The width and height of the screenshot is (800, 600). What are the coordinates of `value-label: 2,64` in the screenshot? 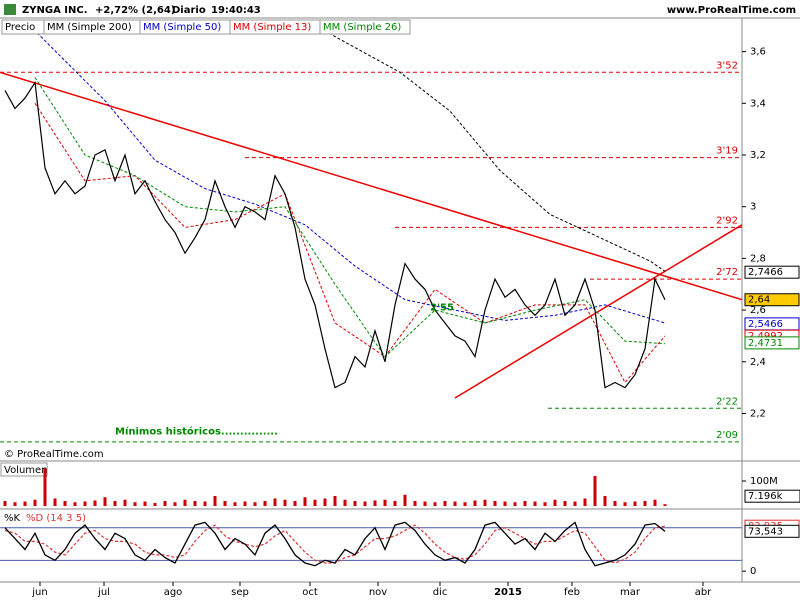 It's located at (759, 300).